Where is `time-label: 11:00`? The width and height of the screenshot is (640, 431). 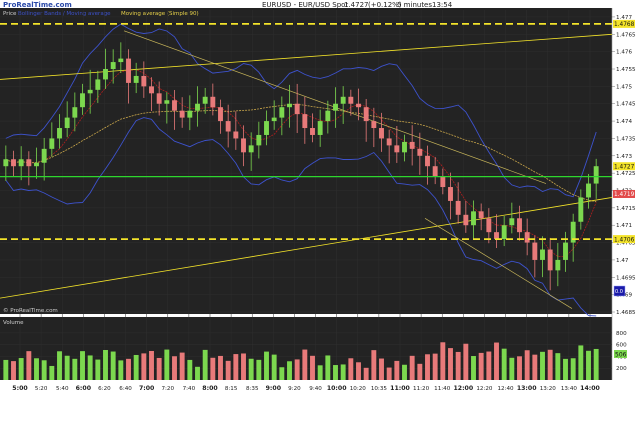
time-label: 11:00 is located at coordinates (400, 388).